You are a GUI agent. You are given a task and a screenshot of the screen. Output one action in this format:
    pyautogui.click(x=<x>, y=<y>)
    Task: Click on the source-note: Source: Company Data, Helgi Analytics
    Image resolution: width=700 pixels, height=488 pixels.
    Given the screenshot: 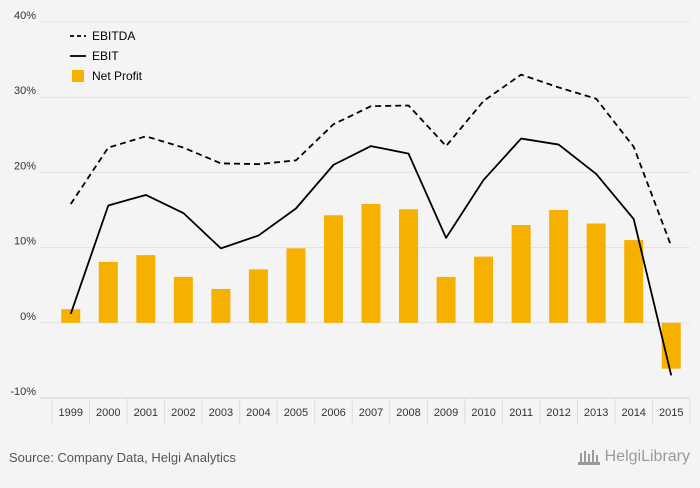 What is the action you would take?
    pyautogui.click(x=122, y=457)
    